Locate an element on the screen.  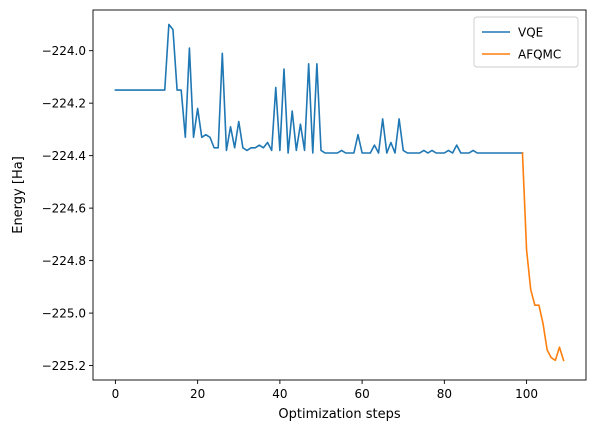
x-tick-label: 40 is located at coordinates (279, 394).